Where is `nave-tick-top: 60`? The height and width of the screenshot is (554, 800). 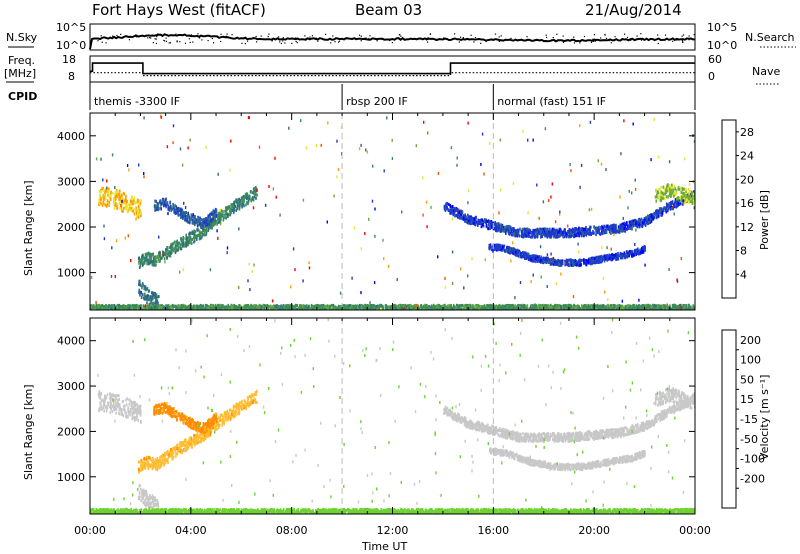
nave-tick-top: 60 is located at coordinates (715, 59).